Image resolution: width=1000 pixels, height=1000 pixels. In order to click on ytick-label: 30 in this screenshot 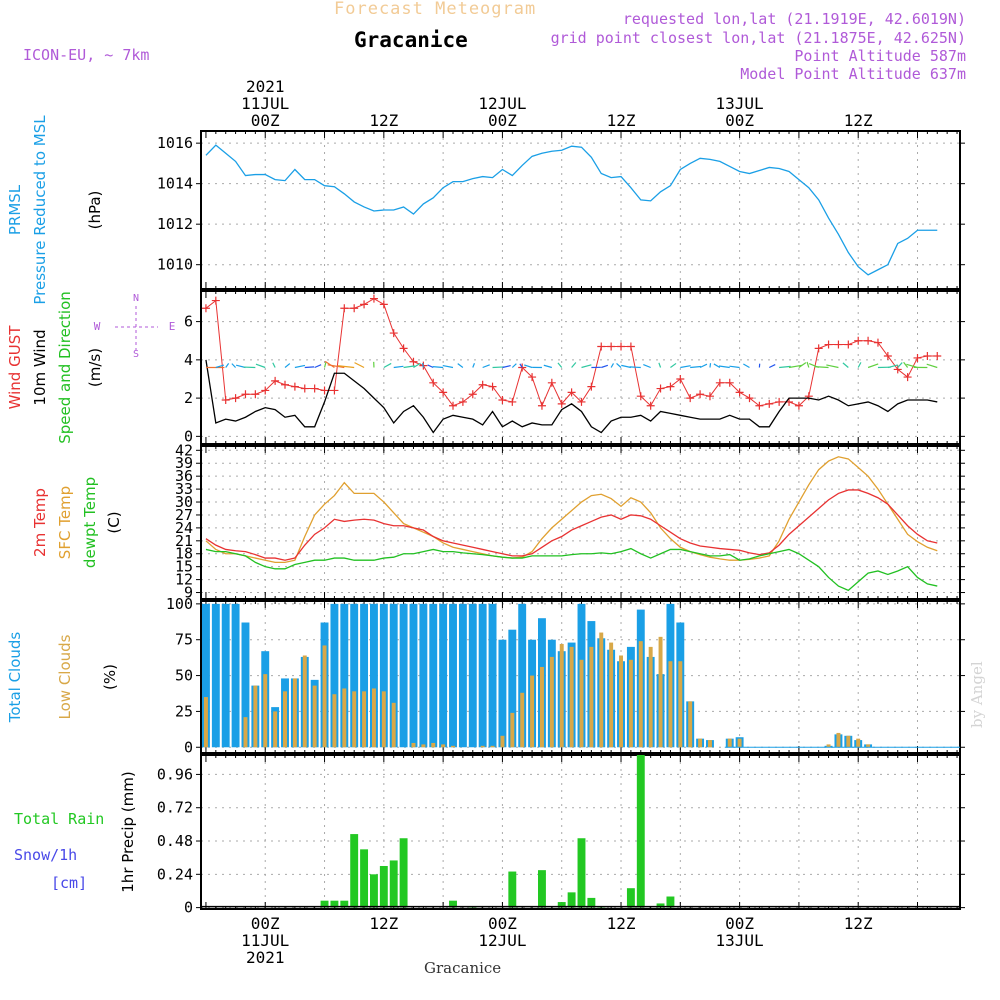, I will do `click(184, 502)`.